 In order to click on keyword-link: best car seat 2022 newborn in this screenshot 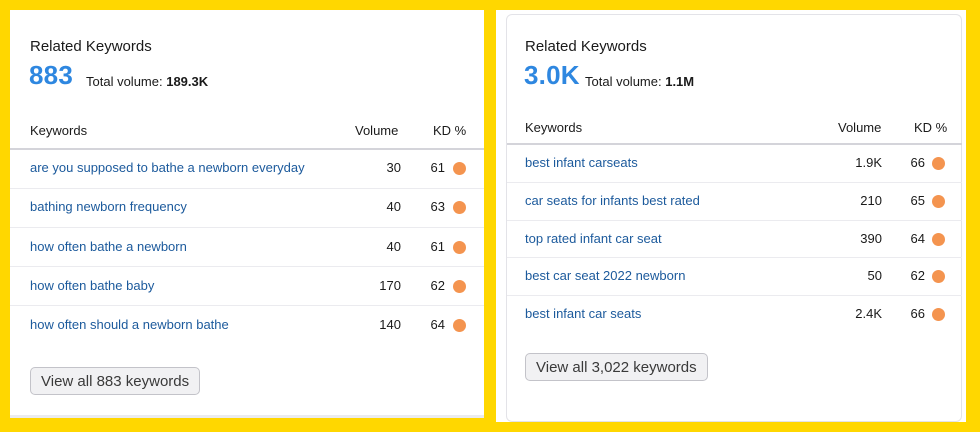, I will do `click(605, 276)`.